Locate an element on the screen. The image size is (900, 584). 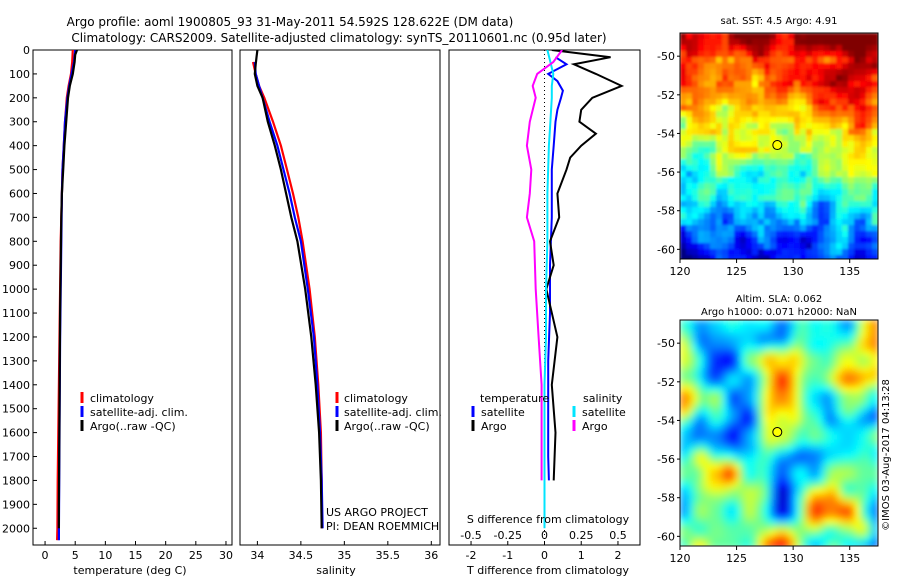
x-tick-label: 5 is located at coordinates (75, 555).